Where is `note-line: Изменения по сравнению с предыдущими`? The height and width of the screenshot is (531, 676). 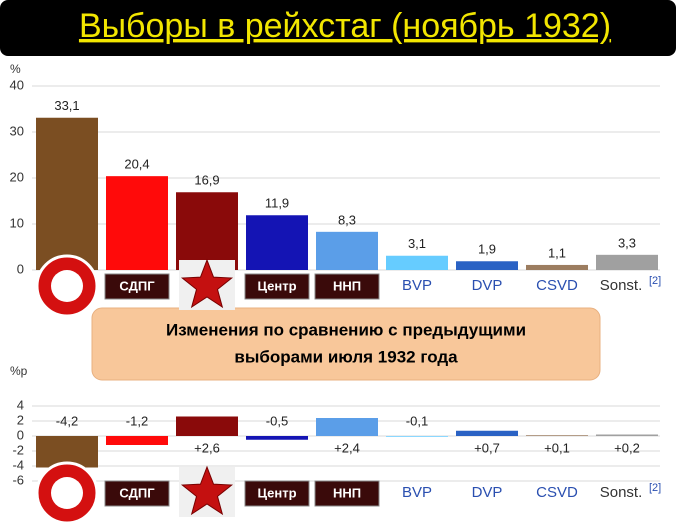 note-line: Изменения по сравнению с предыдущими is located at coordinates (346, 329).